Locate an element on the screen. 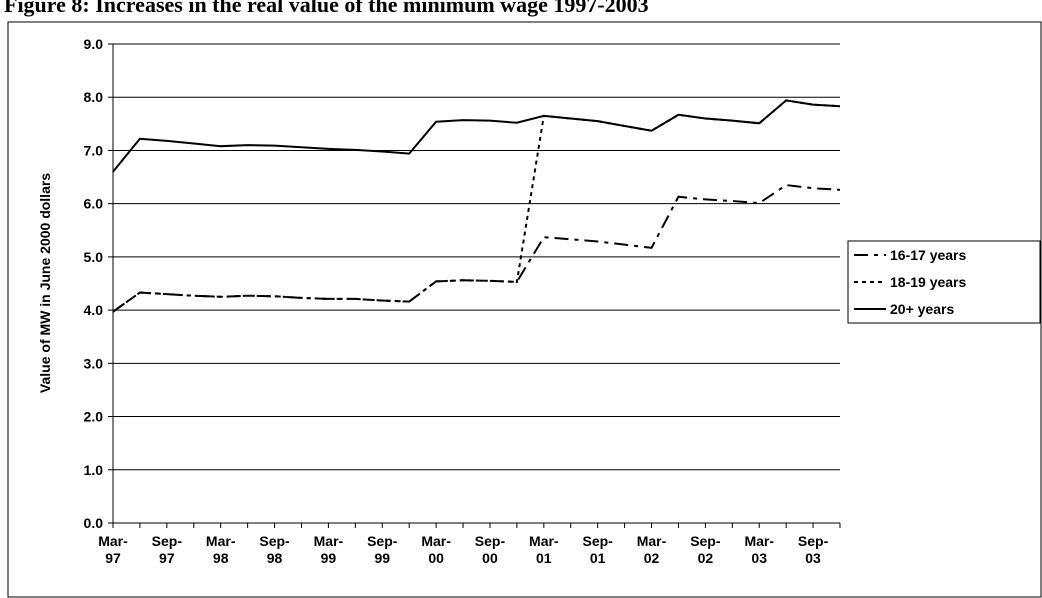  x-tick-label: Sep- 98 is located at coordinates (274, 549).